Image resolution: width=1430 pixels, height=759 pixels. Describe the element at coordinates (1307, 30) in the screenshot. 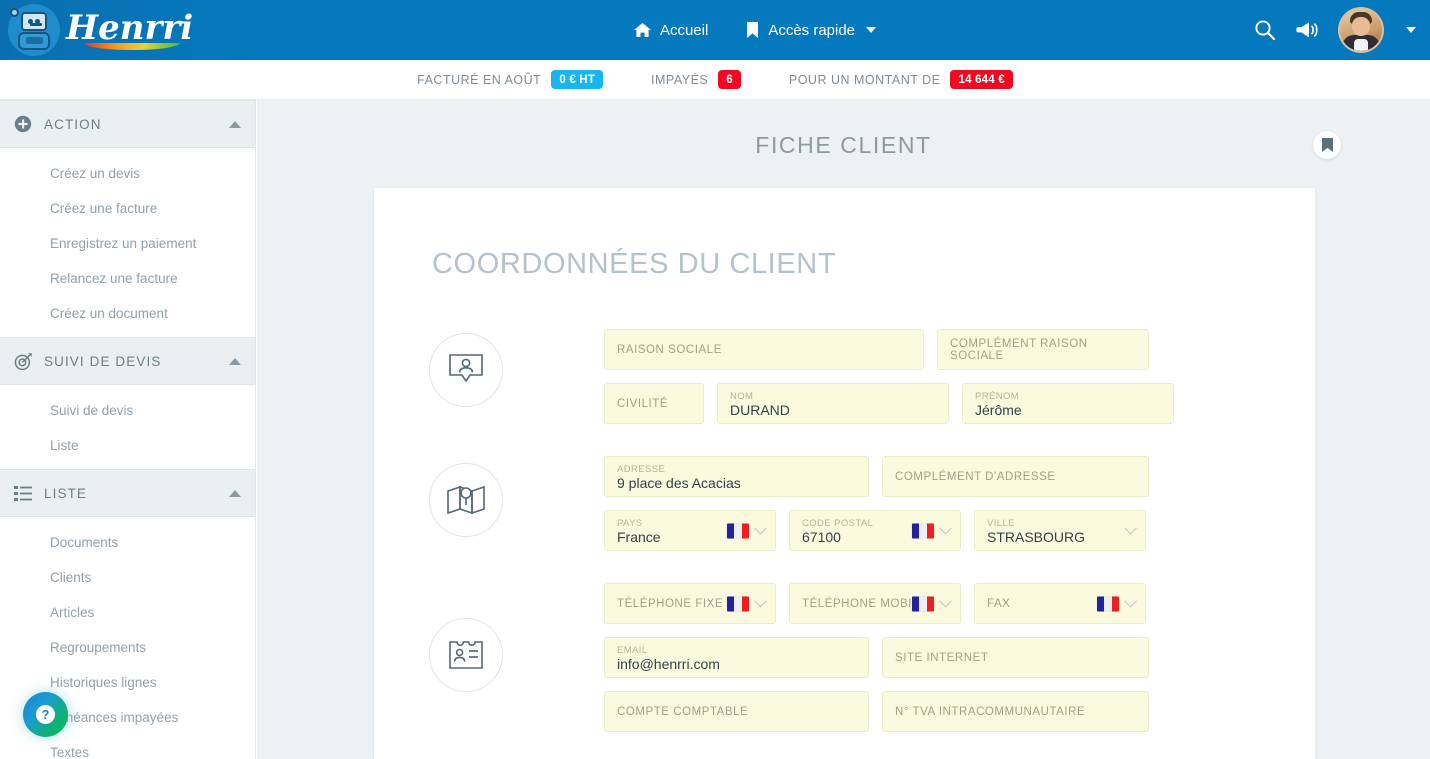

I see `megaphone-icon` at that location.